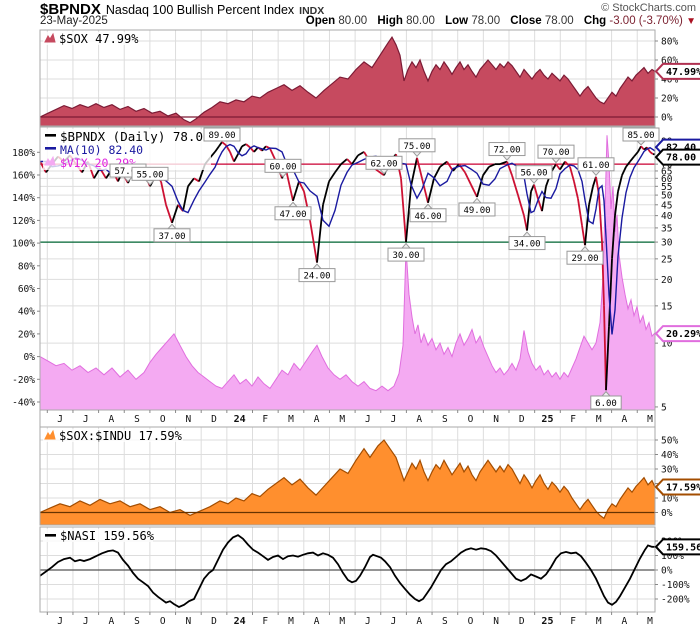  What do you see at coordinates (683, 72) in the screenshot?
I see `last-value-badge-text: 47.99%` at bounding box center [683, 72].